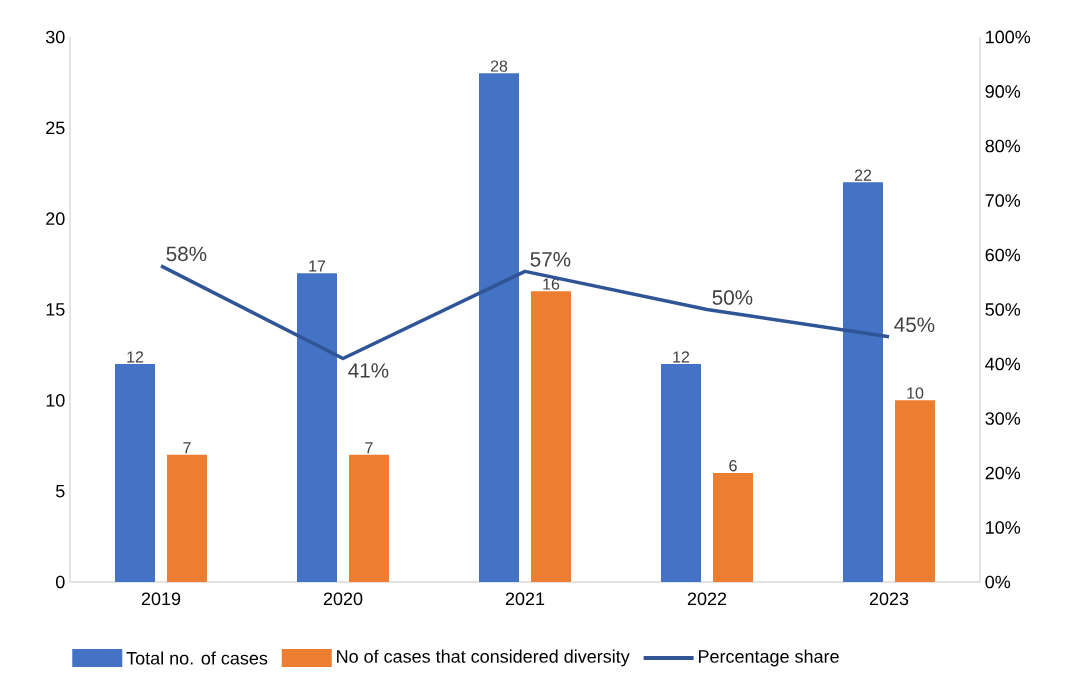  Describe the element at coordinates (998, 582) in the screenshot. I see `y2-tick-label: 0%` at that location.